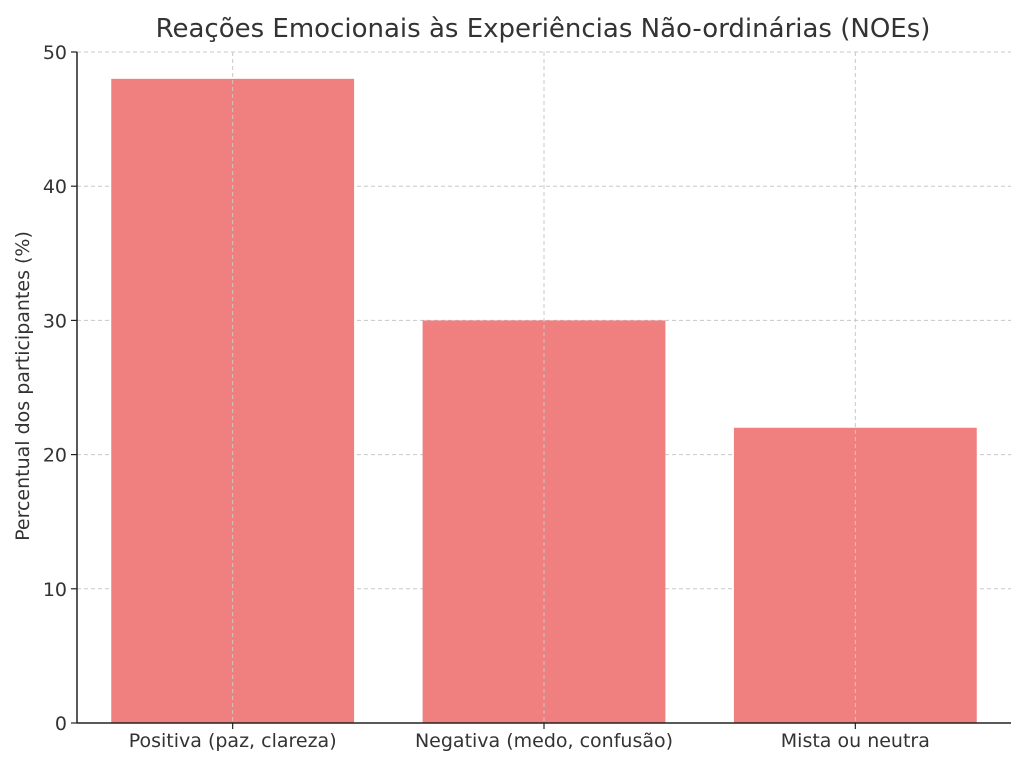  I want to click on y-tick-label: 10, so click(55, 590).